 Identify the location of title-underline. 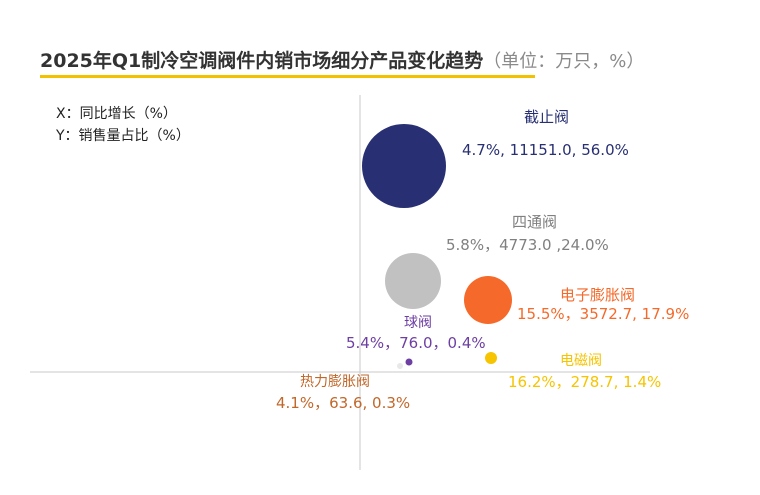
(287, 76).